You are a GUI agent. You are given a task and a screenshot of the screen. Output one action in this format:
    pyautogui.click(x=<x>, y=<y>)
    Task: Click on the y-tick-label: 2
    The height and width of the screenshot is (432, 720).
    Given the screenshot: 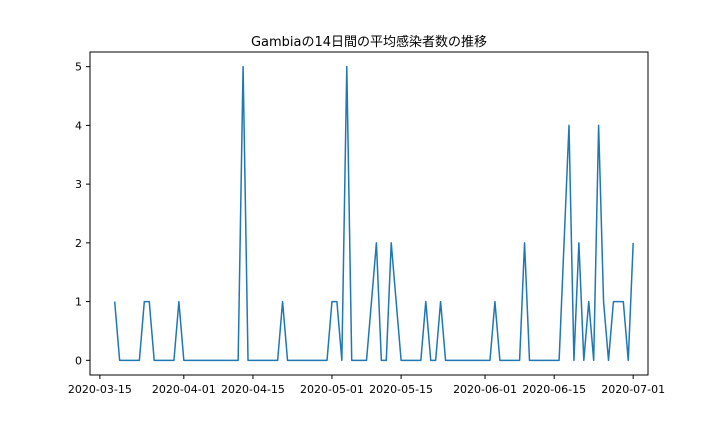 What is the action you would take?
    pyautogui.click(x=78, y=243)
    